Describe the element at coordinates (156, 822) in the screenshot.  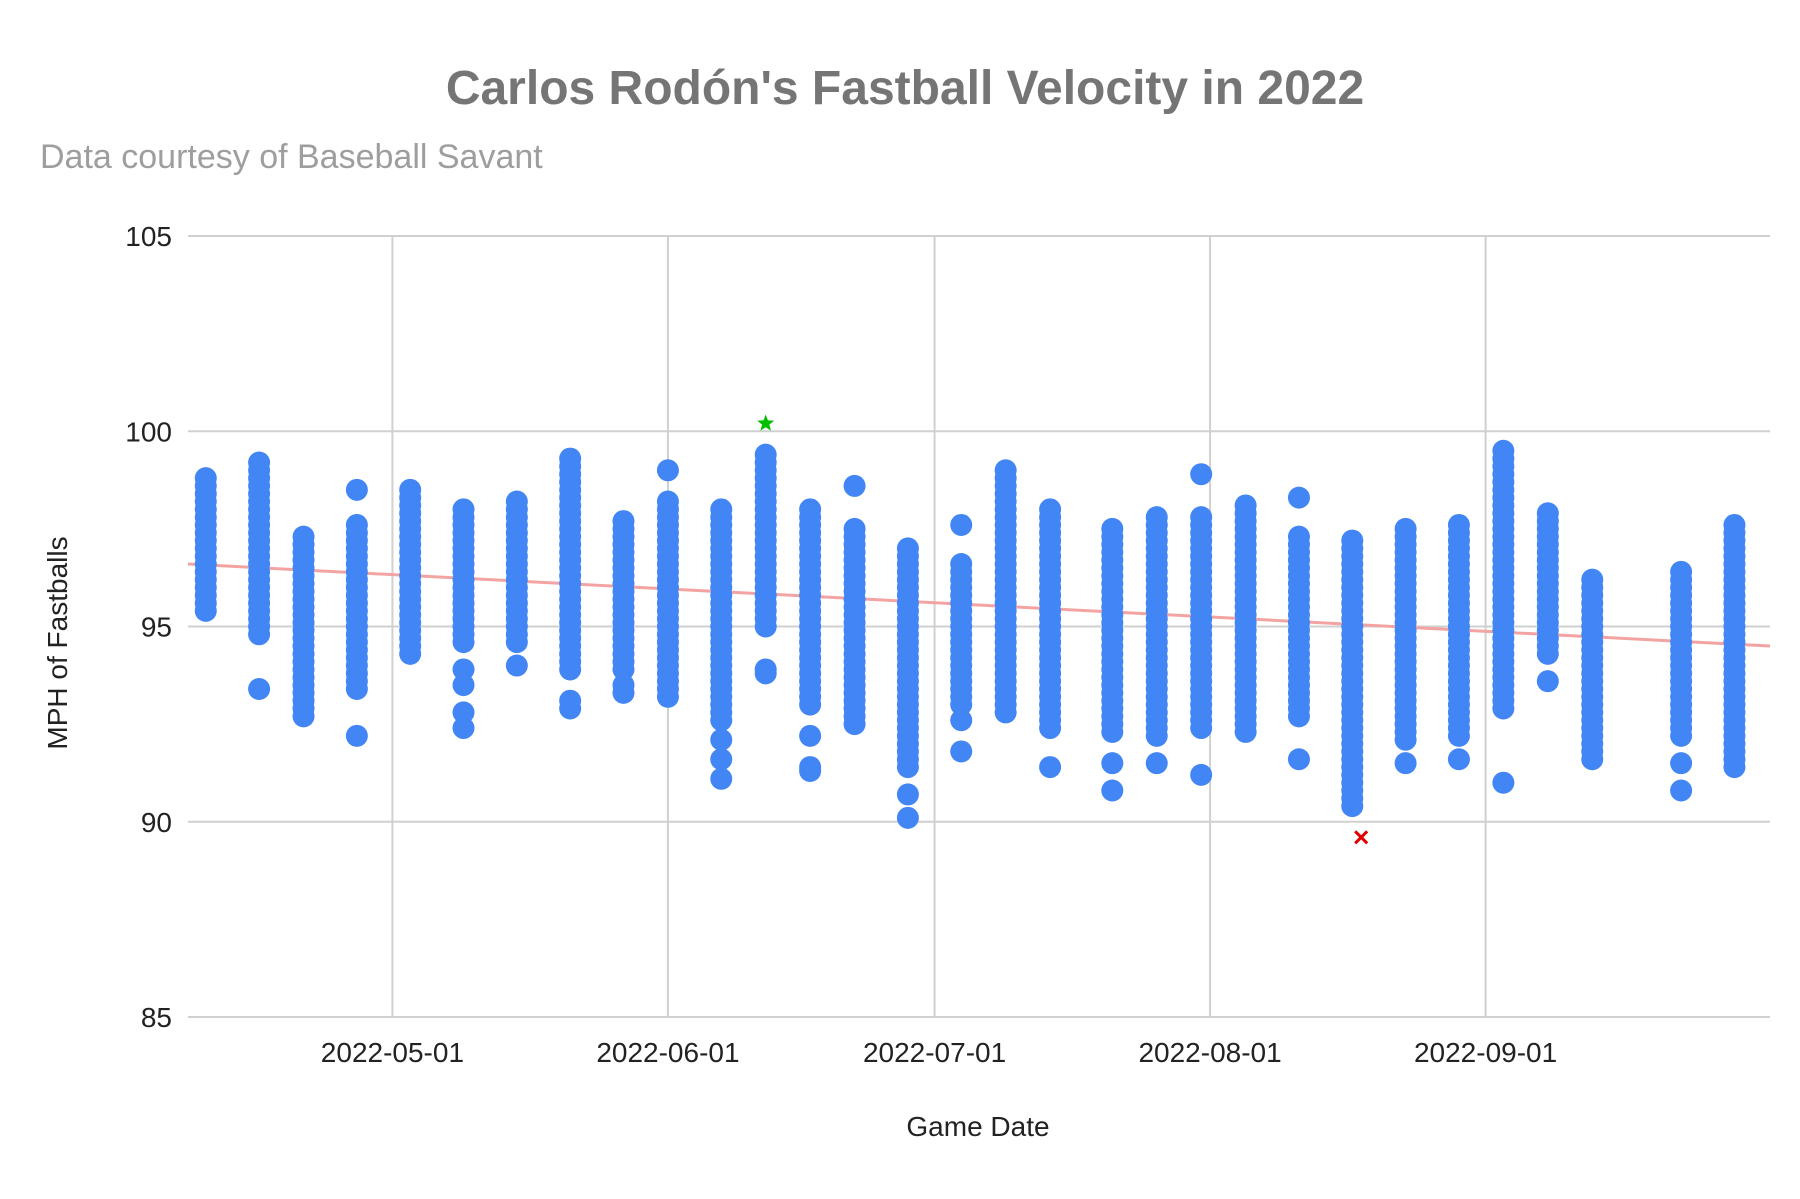
I see `y-tick-label-1: 90` at that location.